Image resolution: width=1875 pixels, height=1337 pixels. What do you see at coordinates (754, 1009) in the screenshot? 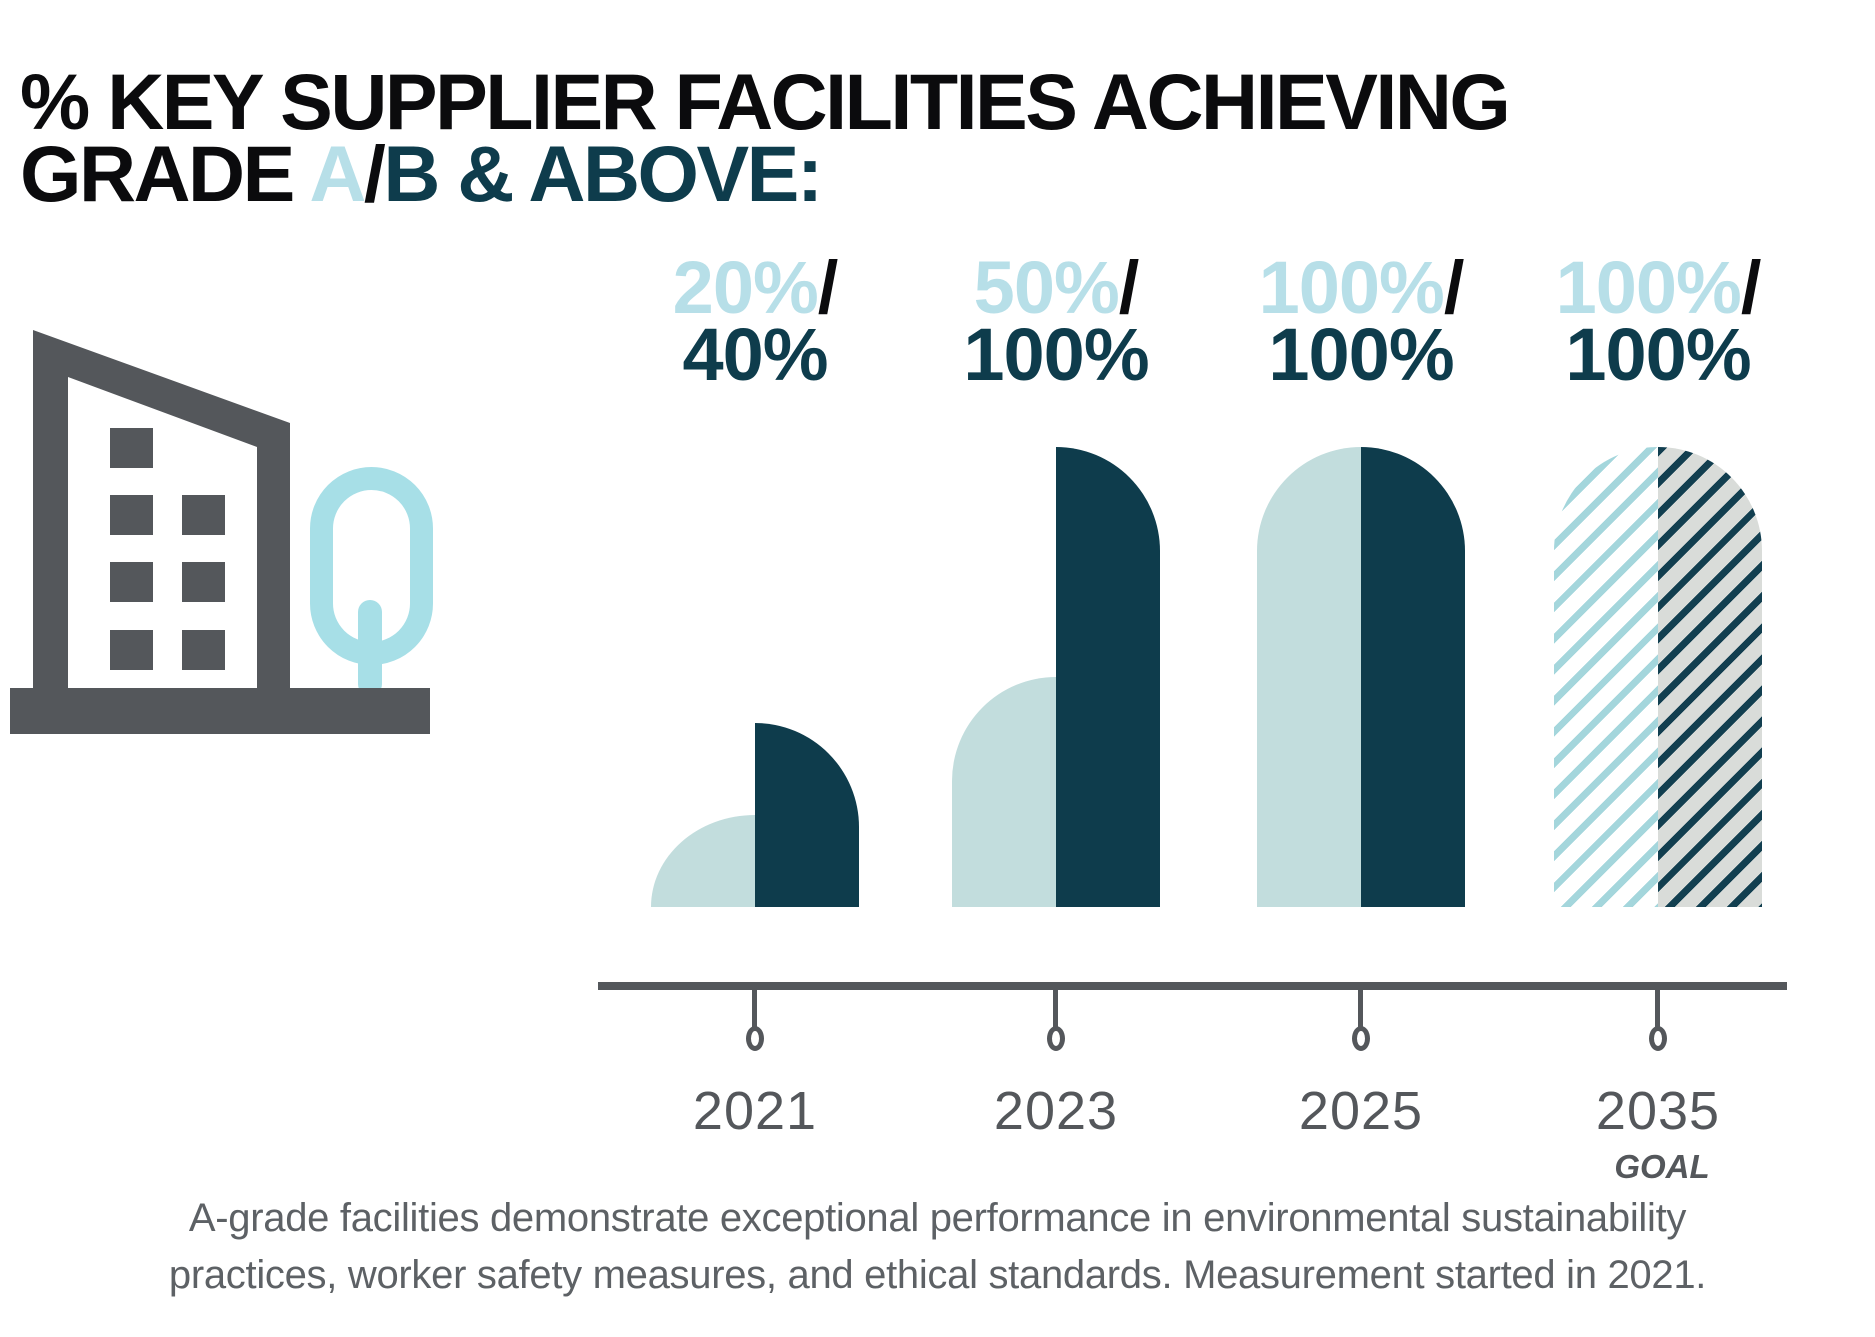
I see `tick-stem-2021` at bounding box center [754, 1009].